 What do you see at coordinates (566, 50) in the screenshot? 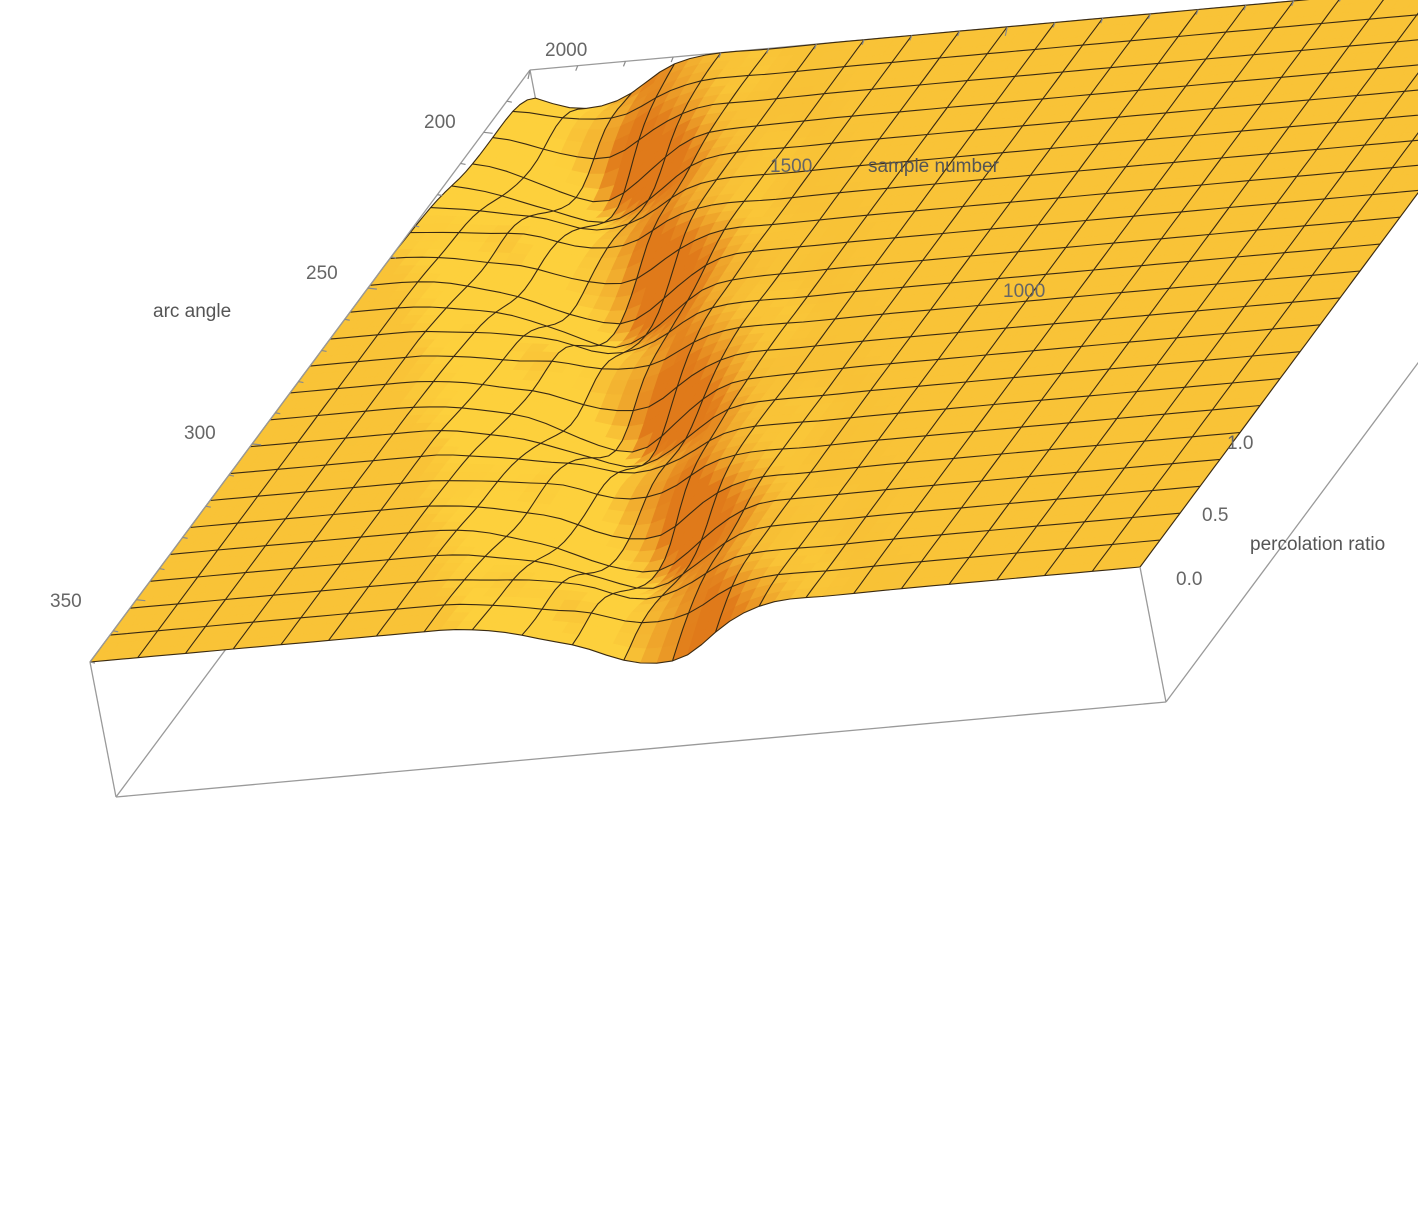
I see `x-tick-label-2000: 2000` at bounding box center [566, 50].